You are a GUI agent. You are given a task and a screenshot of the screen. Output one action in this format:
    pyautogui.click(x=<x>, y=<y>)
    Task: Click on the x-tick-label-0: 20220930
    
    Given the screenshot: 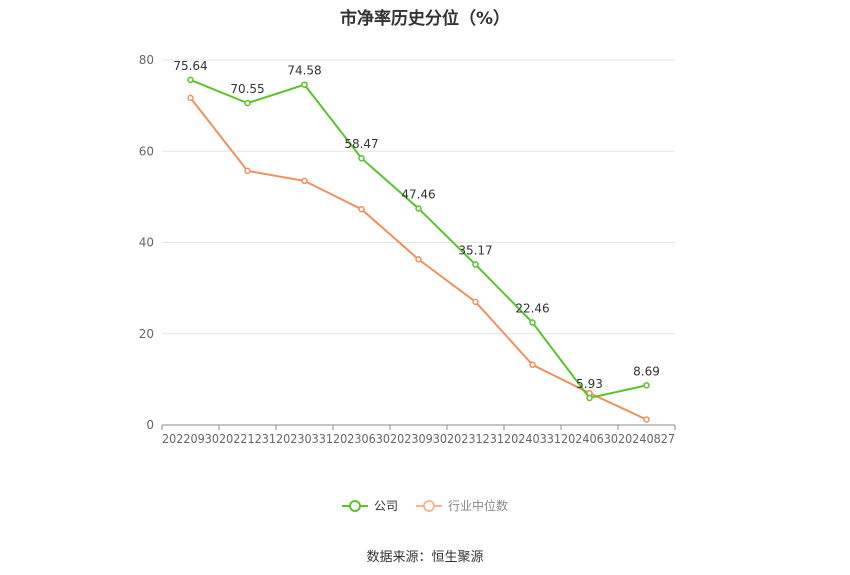 What is the action you would take?
    pyautogui.click(x=190, y=439)
    